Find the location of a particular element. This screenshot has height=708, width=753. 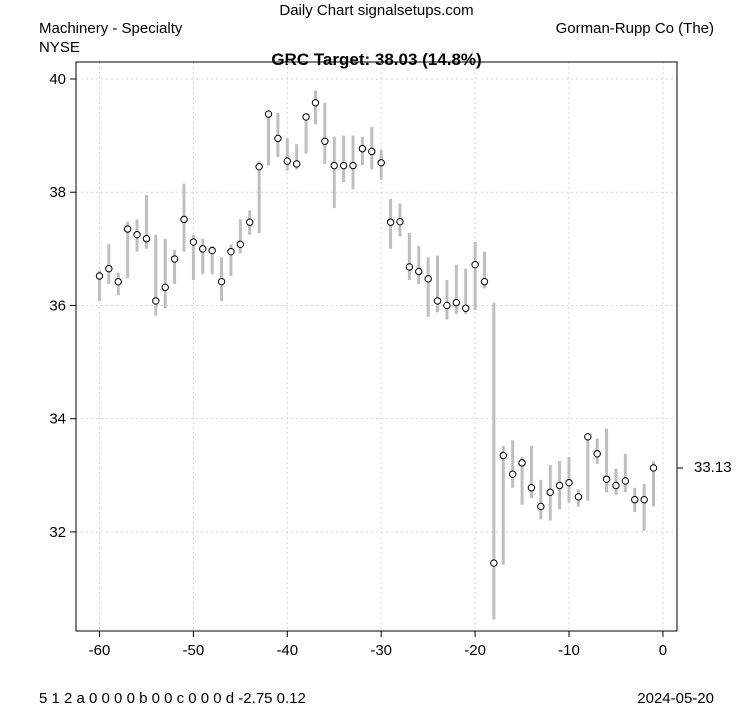

x-axis: -60 -50 -40 -30 -20 -10 0 is located at coordinates (378, 645).